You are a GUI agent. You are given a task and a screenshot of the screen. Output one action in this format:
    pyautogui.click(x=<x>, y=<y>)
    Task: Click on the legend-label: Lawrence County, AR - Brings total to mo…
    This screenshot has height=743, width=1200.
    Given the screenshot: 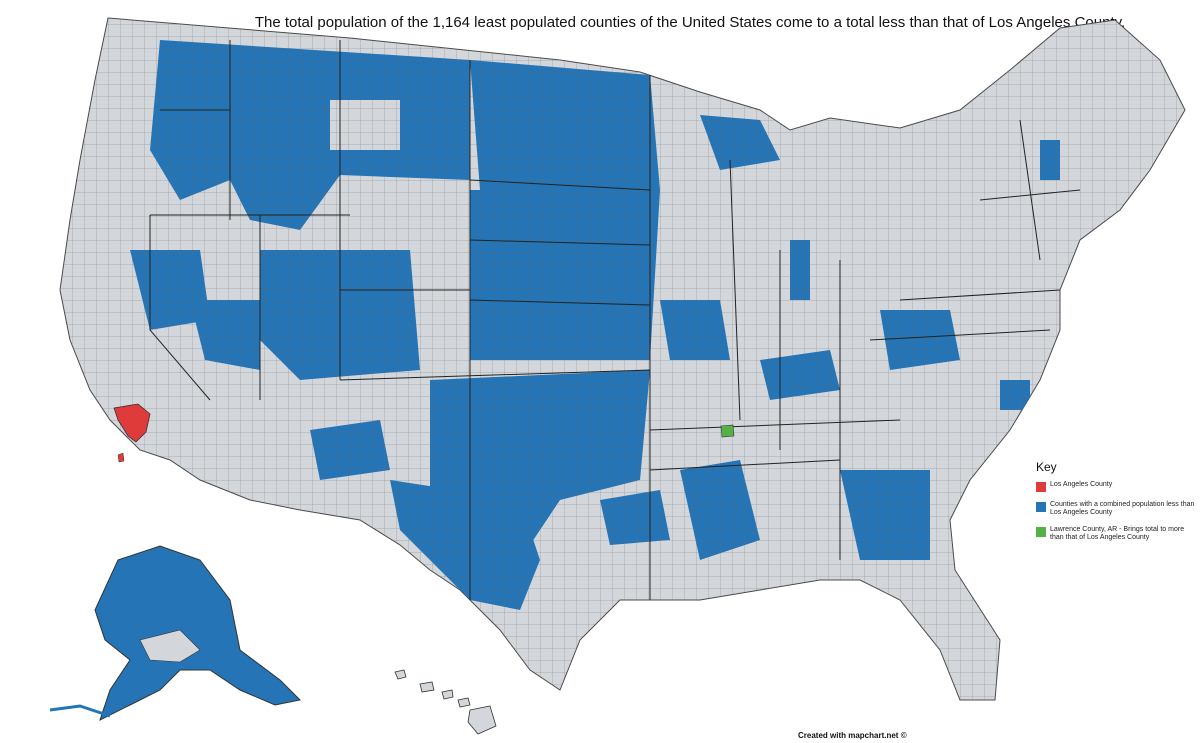 What is the action you would take?
    pyautogui.click(x=1117, y=533)
    